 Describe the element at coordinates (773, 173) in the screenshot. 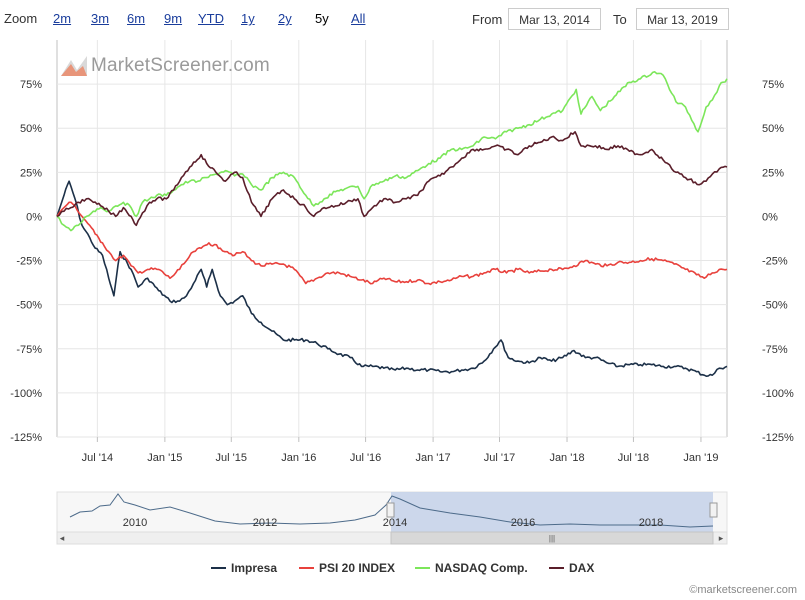

I see `y-tick-label-right: 25%` at that location.